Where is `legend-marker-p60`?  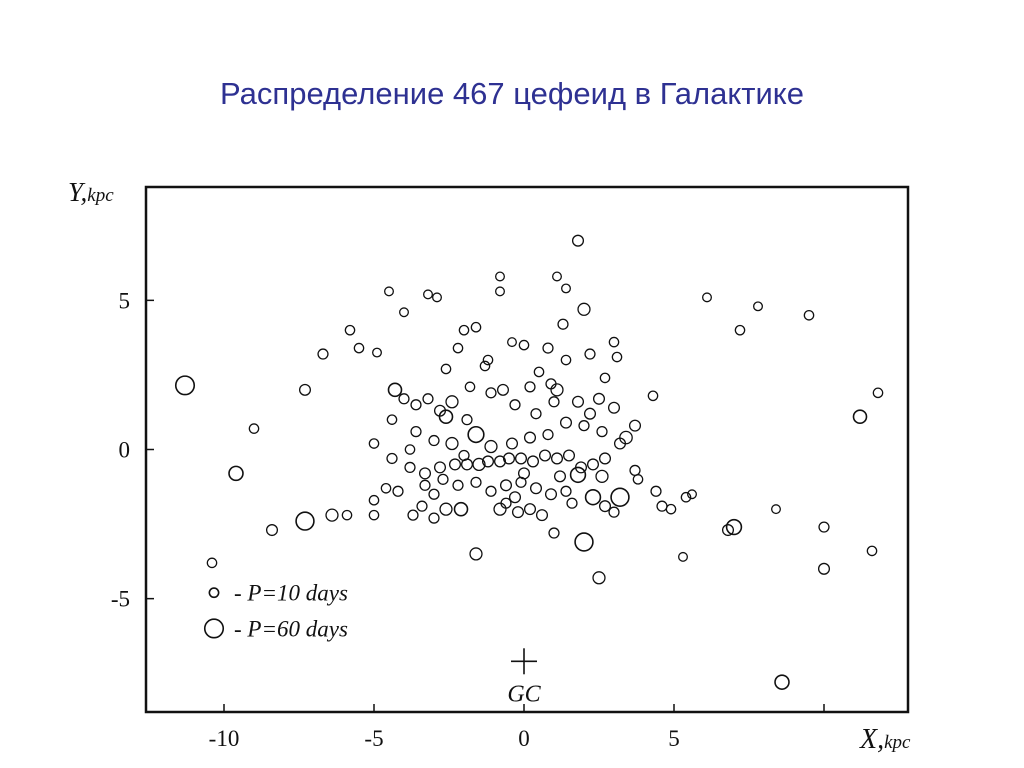 legend-marker-p60 is located at coordinates (214, 628).